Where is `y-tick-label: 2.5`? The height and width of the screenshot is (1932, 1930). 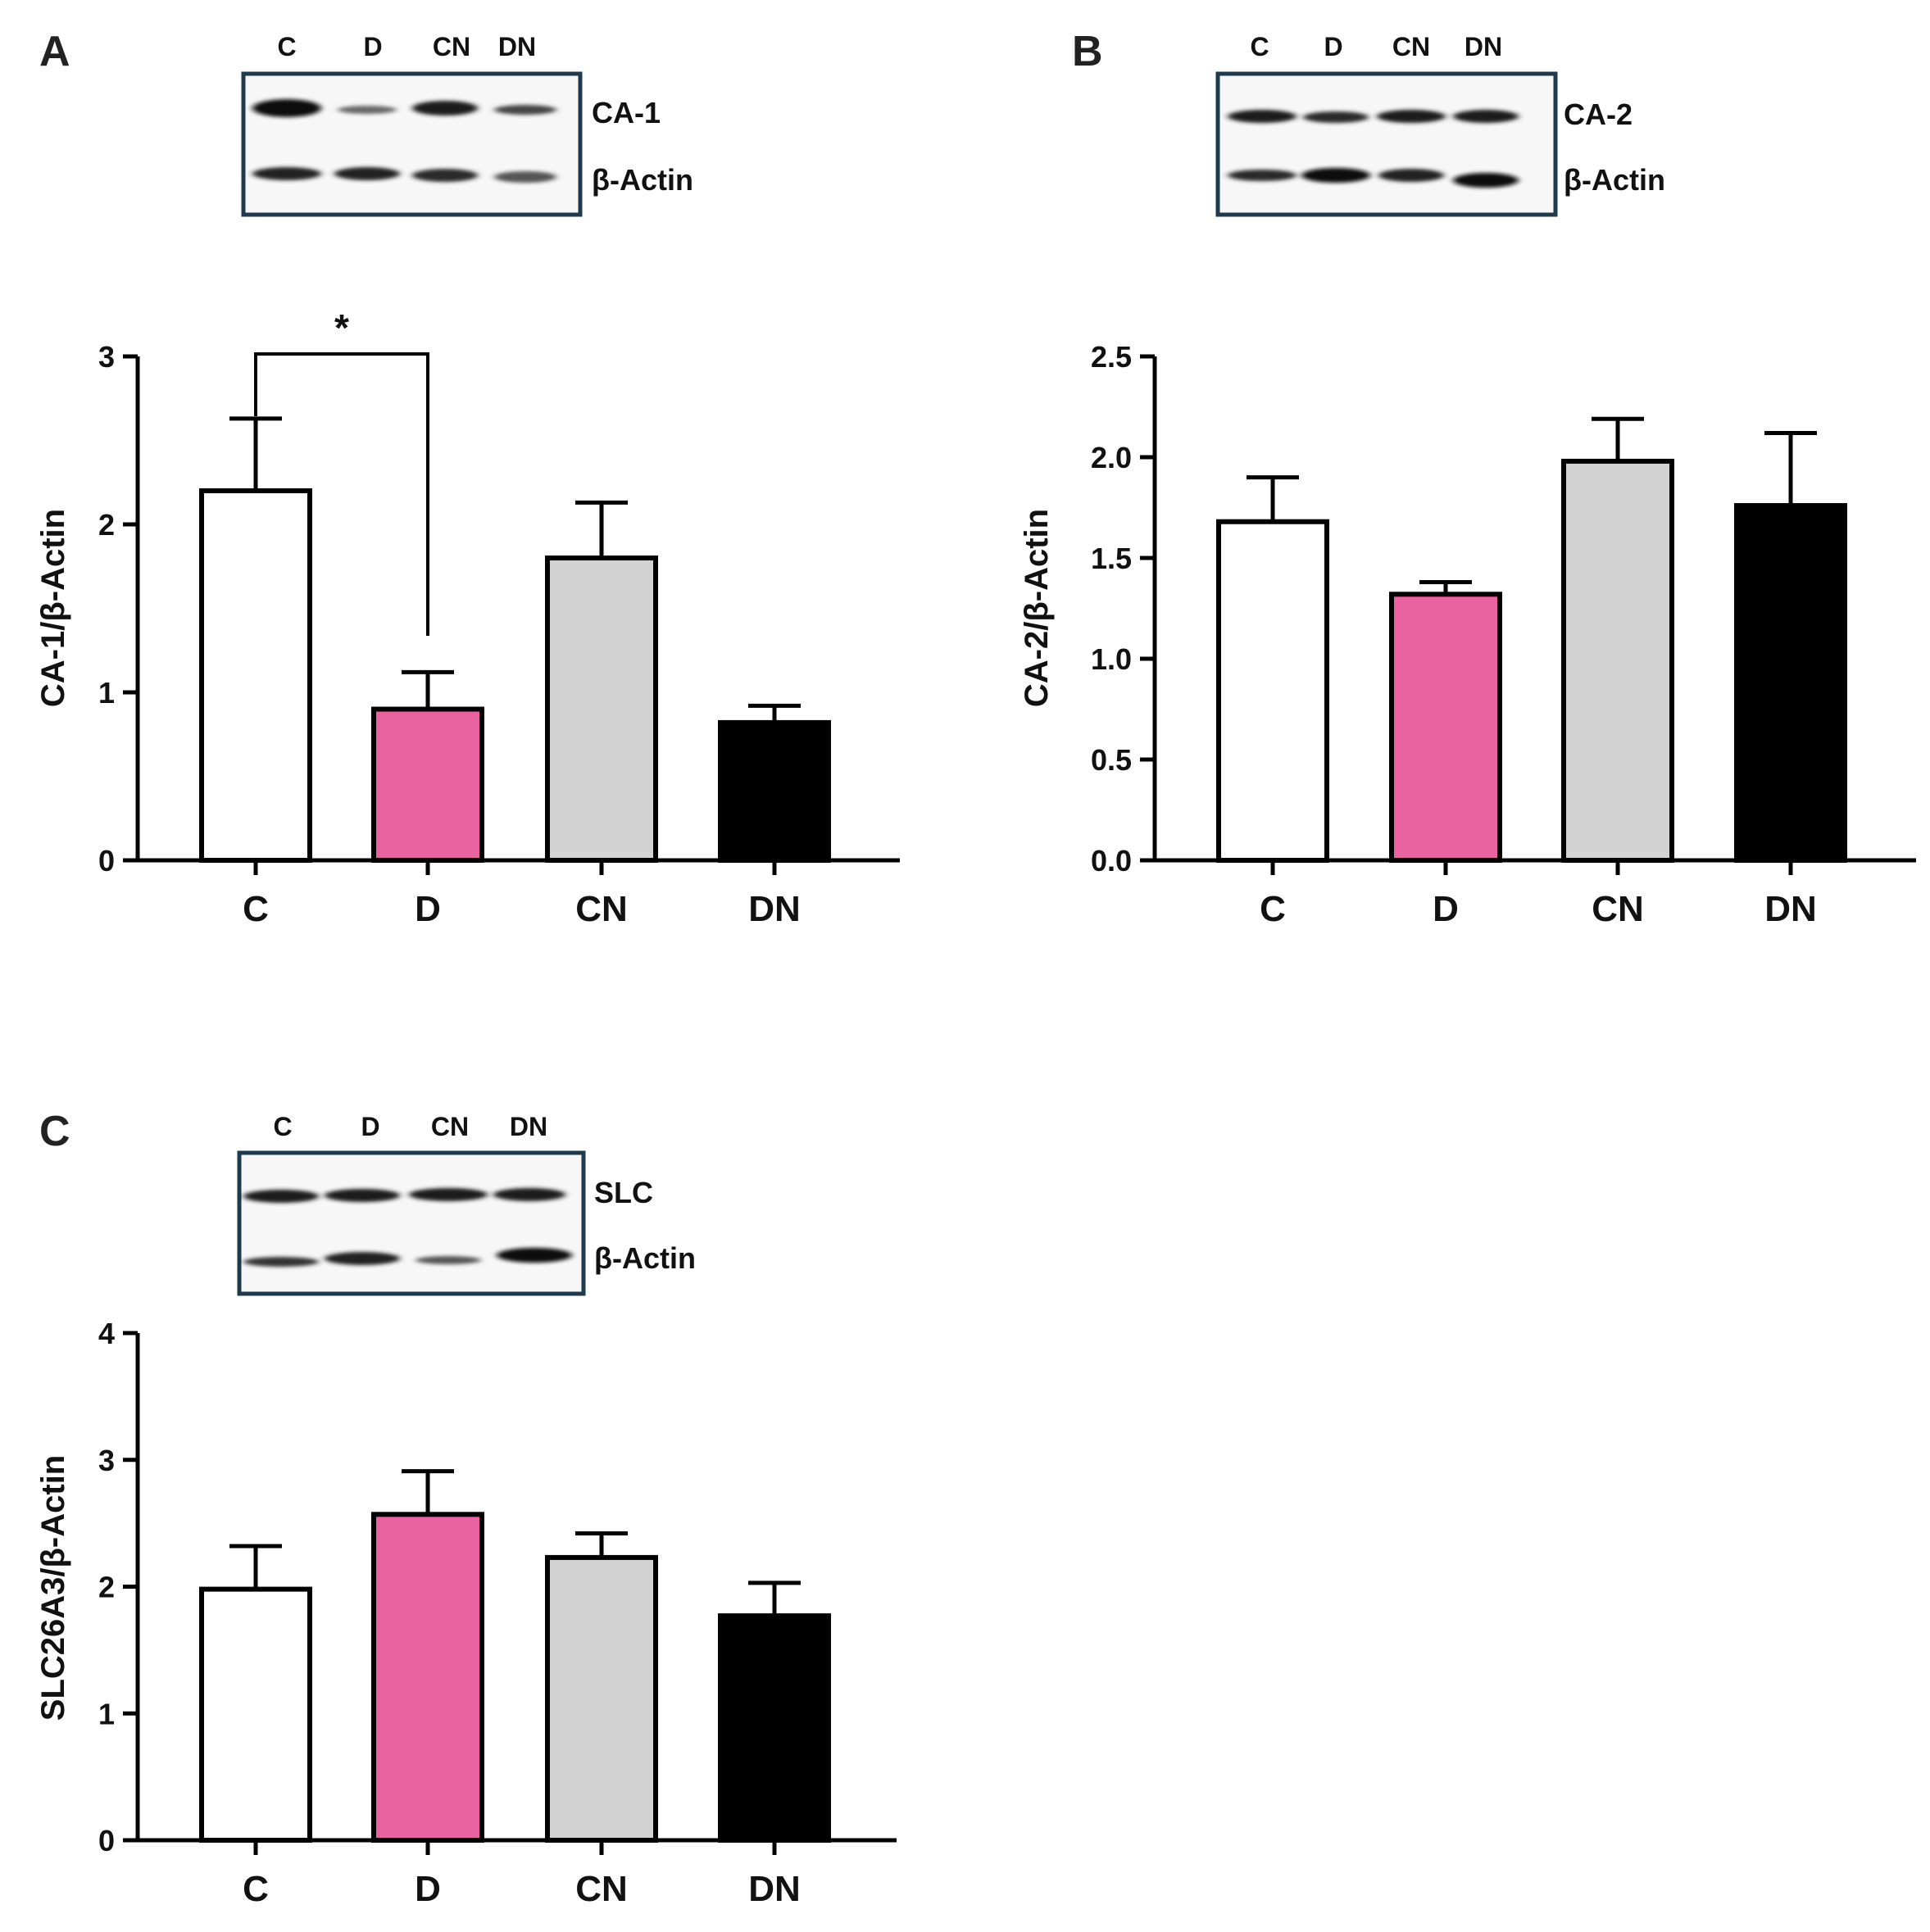
y-tick-label: 2.5 is located at coordinates (1111, 357).